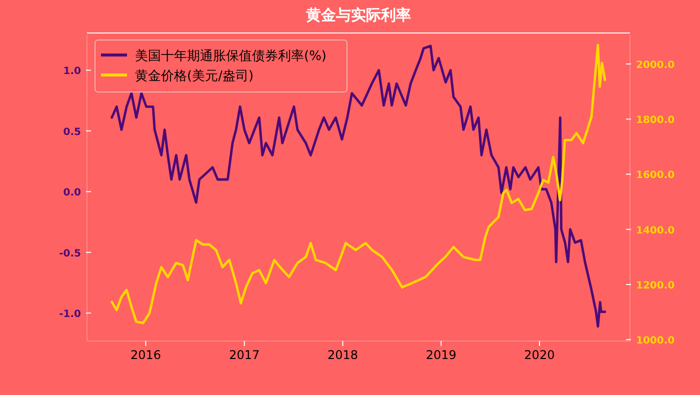 This screenshot has width=700, height=395. I want to click on x-tick-label: 2016, so click(146, 355).